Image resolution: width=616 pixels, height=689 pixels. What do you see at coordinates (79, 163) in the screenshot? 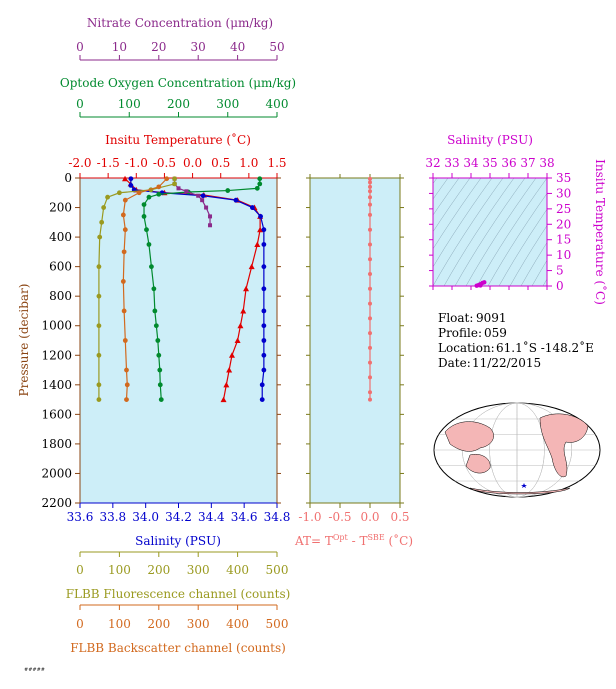
I see `temperature-tick-label: -2.0` at bounding box center [79, 163].